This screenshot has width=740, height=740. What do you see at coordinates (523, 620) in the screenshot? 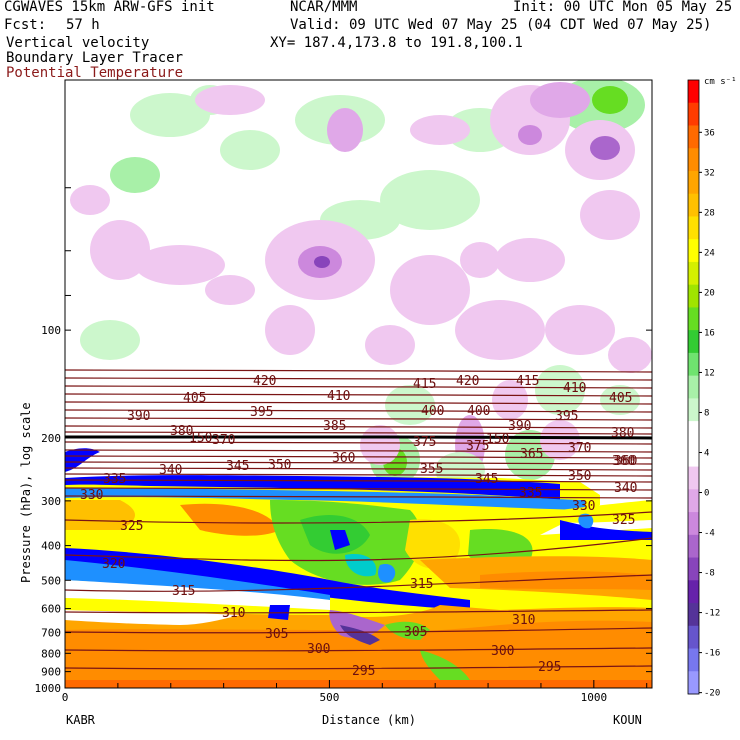
I see `theta-label: 310` at bounding box center [523, 620].